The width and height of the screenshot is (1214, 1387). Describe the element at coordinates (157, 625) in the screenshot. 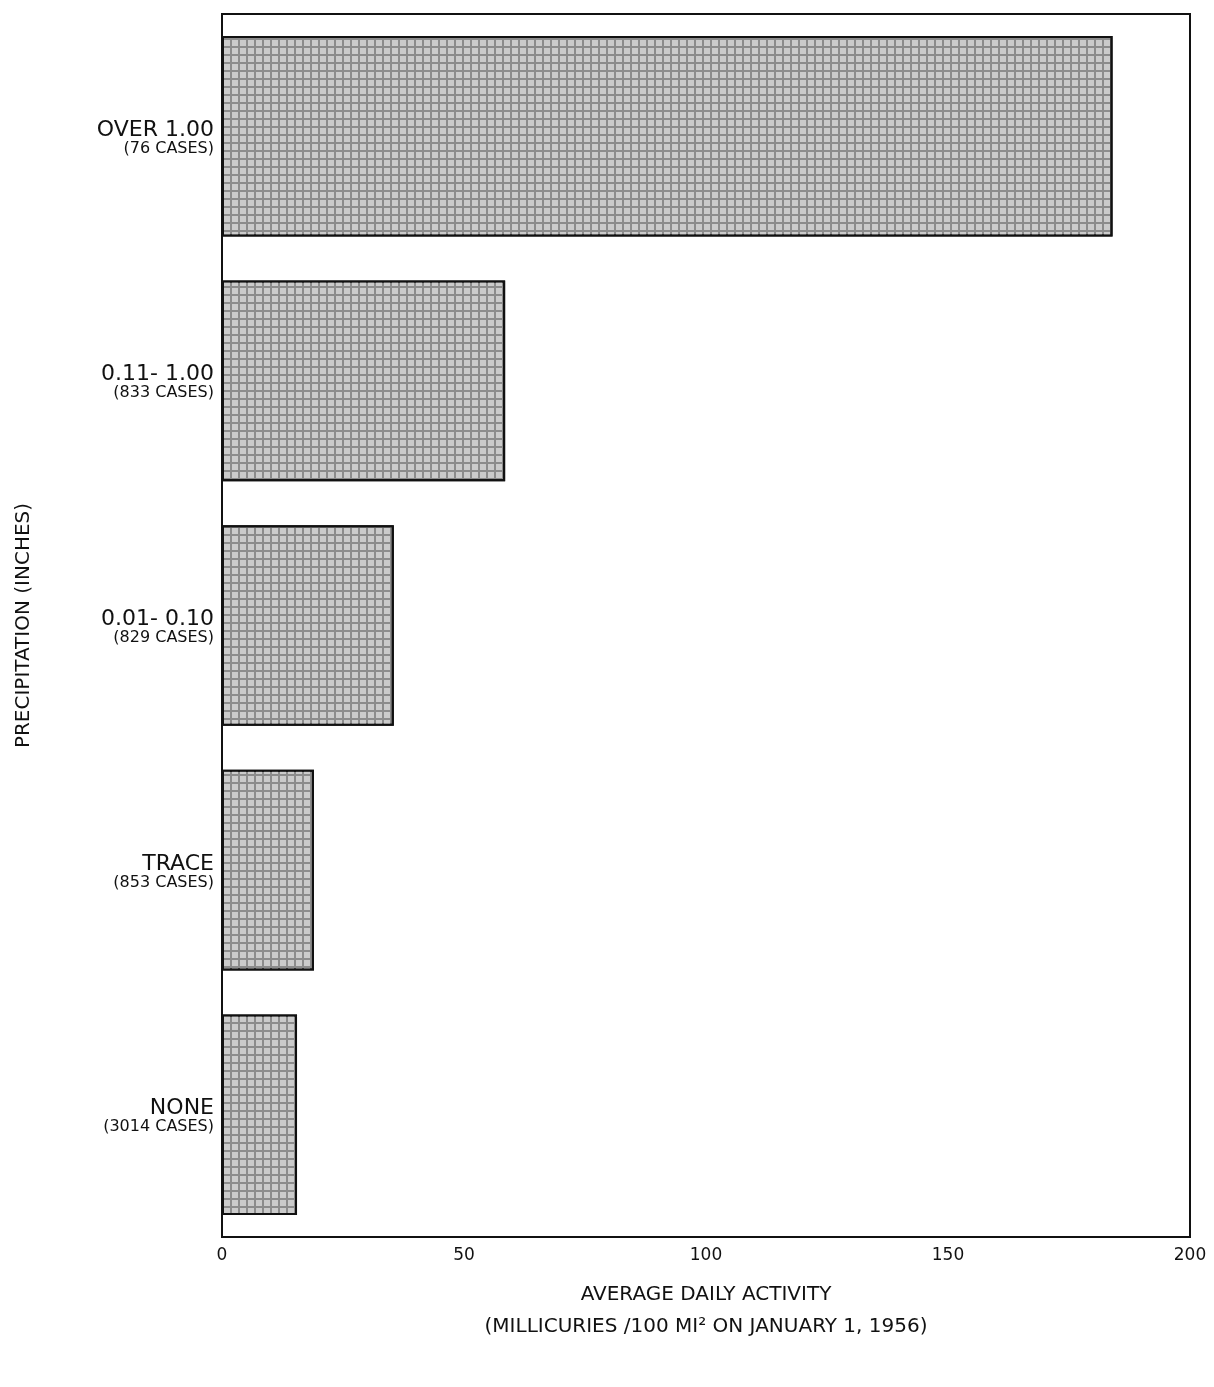

I see `y-tick-label: 0.01- 0.10 (829 CASES)` at that location.